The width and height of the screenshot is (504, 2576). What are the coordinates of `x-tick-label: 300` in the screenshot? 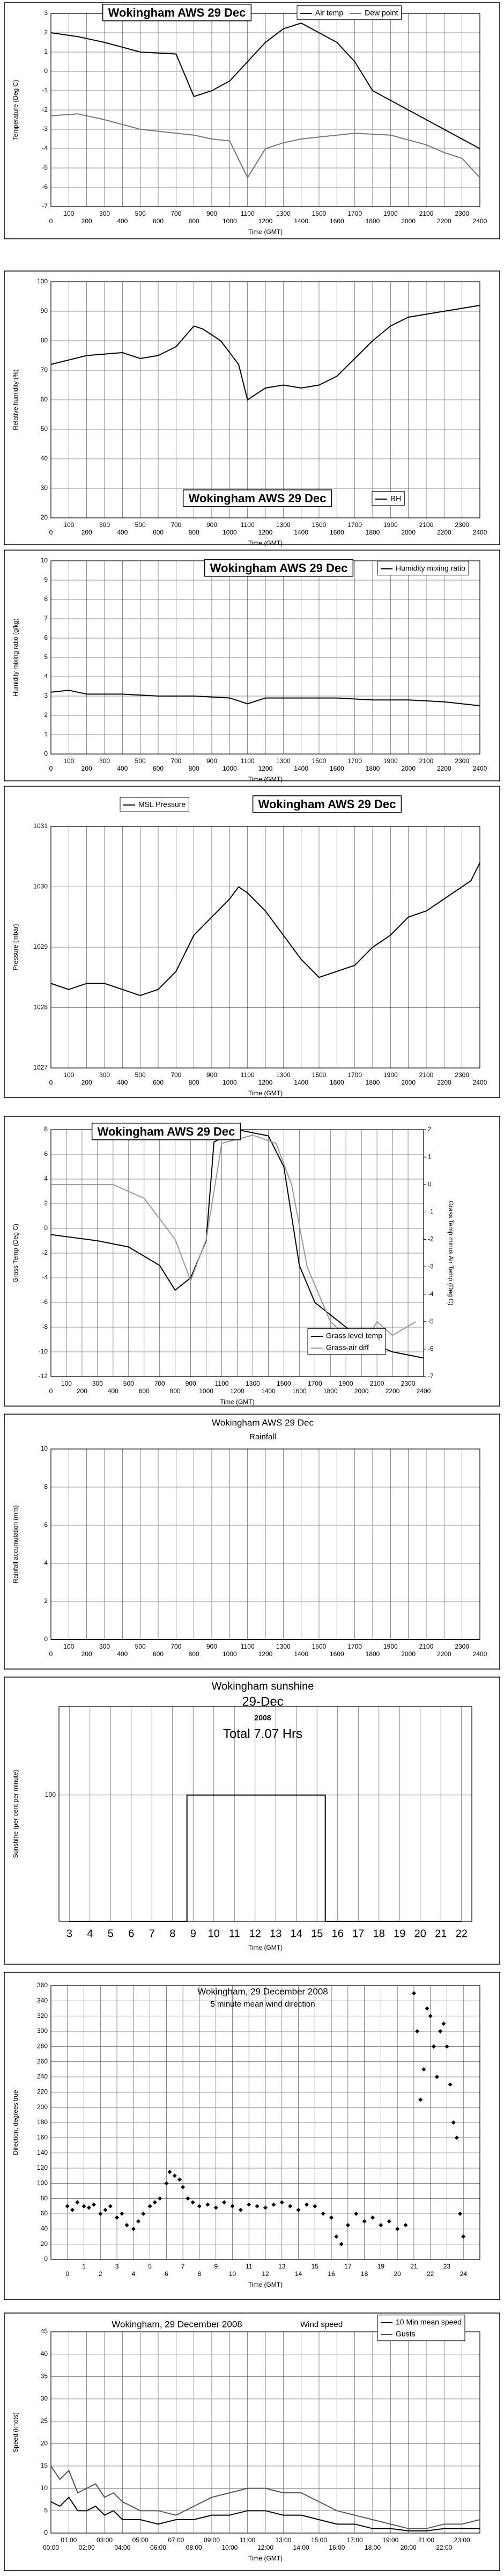 It's located at (104, 213).